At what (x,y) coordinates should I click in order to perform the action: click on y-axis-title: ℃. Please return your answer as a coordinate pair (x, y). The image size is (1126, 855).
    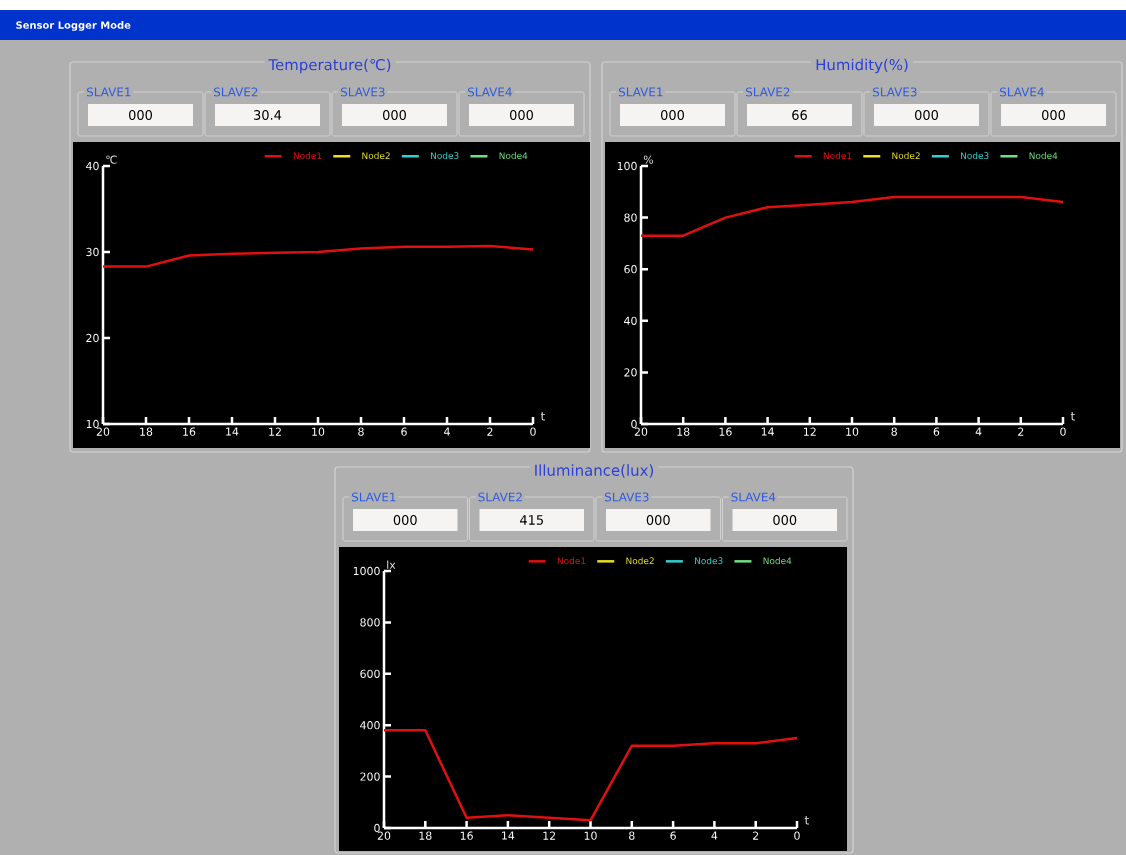
    Looking at the image, I should click on (111, 159).